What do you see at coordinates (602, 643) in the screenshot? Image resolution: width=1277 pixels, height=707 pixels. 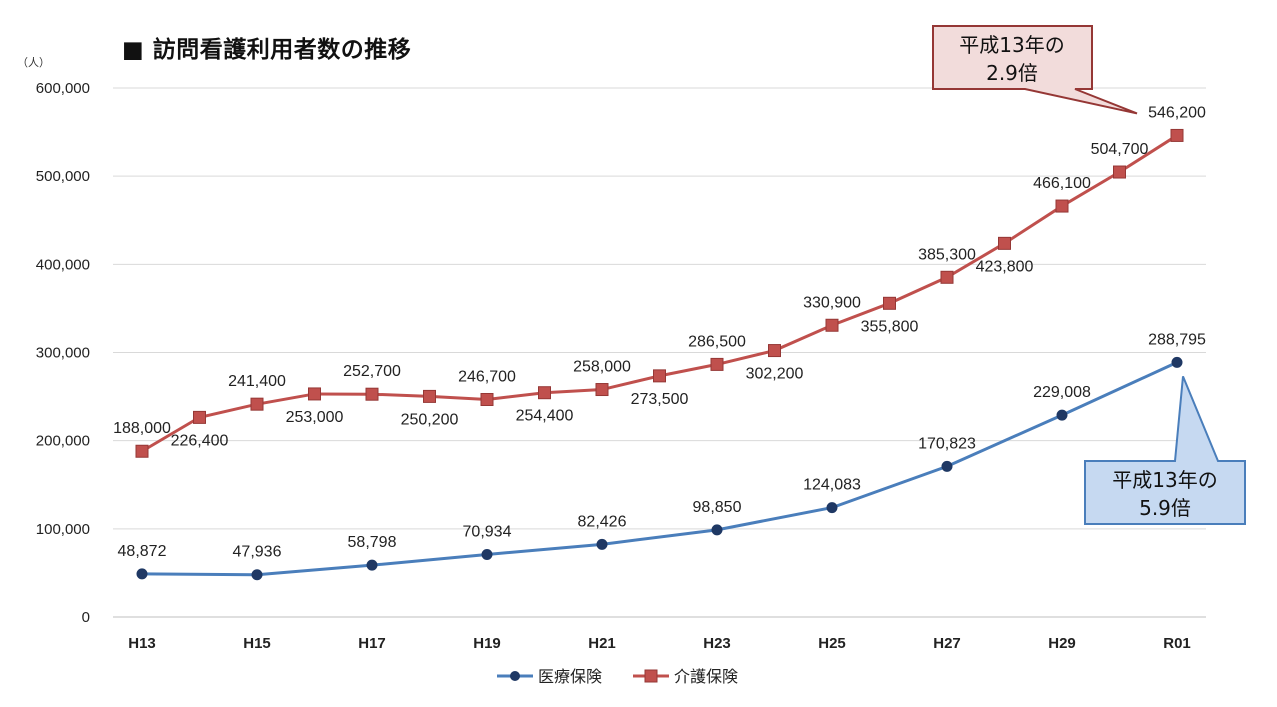 I see `x-tick-label: H21` at bounding box center [602, 643].